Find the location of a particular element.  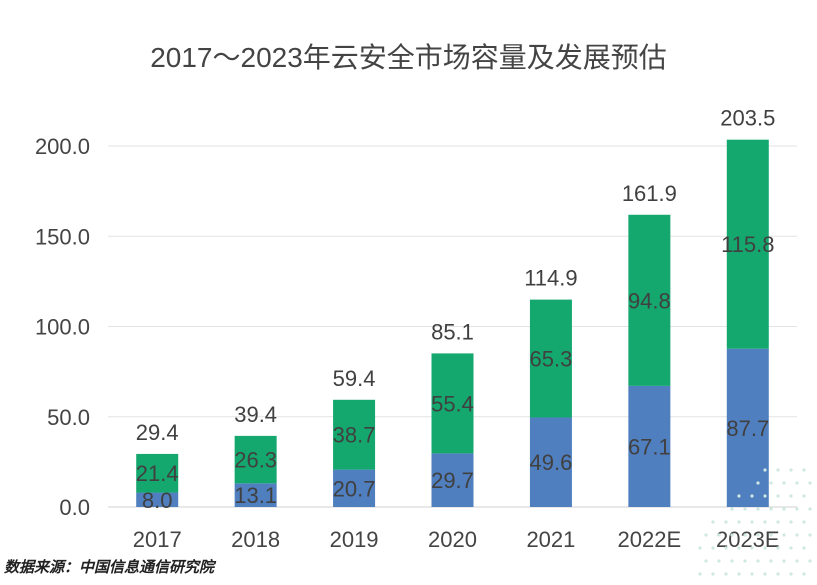

y-tick-label: 100.0 is located at coordinates (62, 327).